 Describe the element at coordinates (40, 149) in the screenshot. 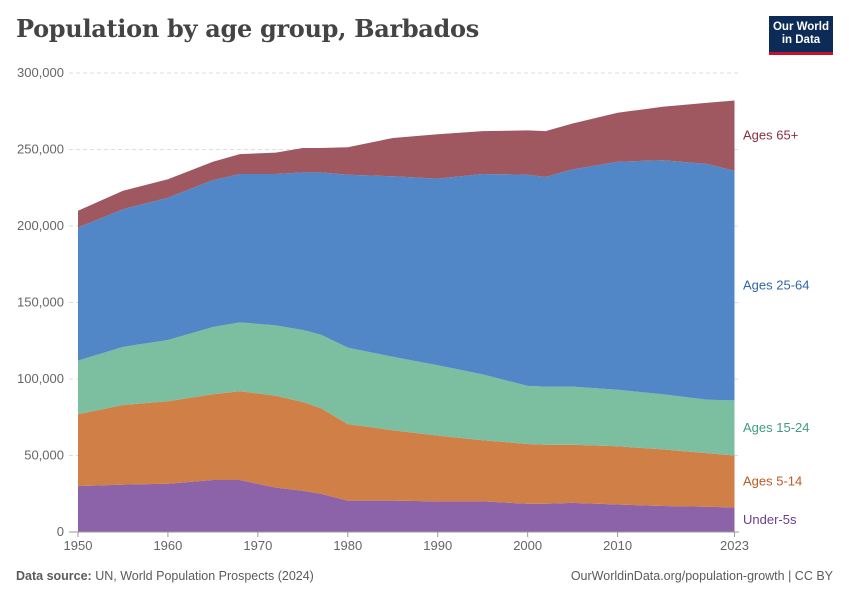

I see `y-tick-label: 250,000` at that location.